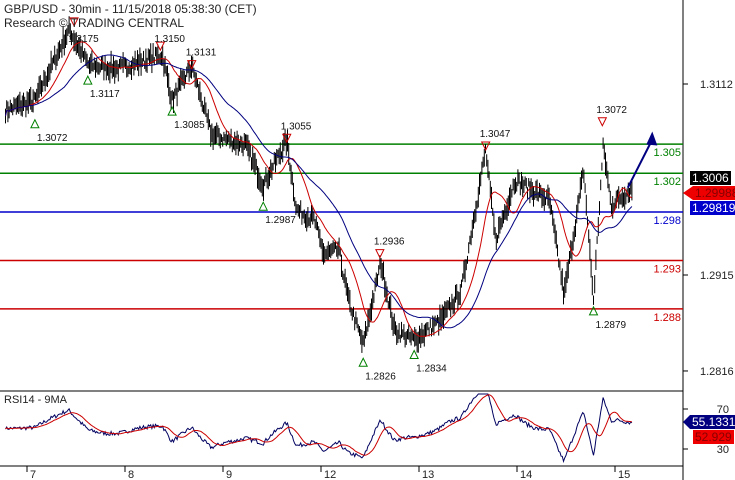 Image resolution: width=735 pixels, height=480 pixels. Describe the element at coordinates (667, 153) in the screenshot. I see `level-label: 1.305` at that location.